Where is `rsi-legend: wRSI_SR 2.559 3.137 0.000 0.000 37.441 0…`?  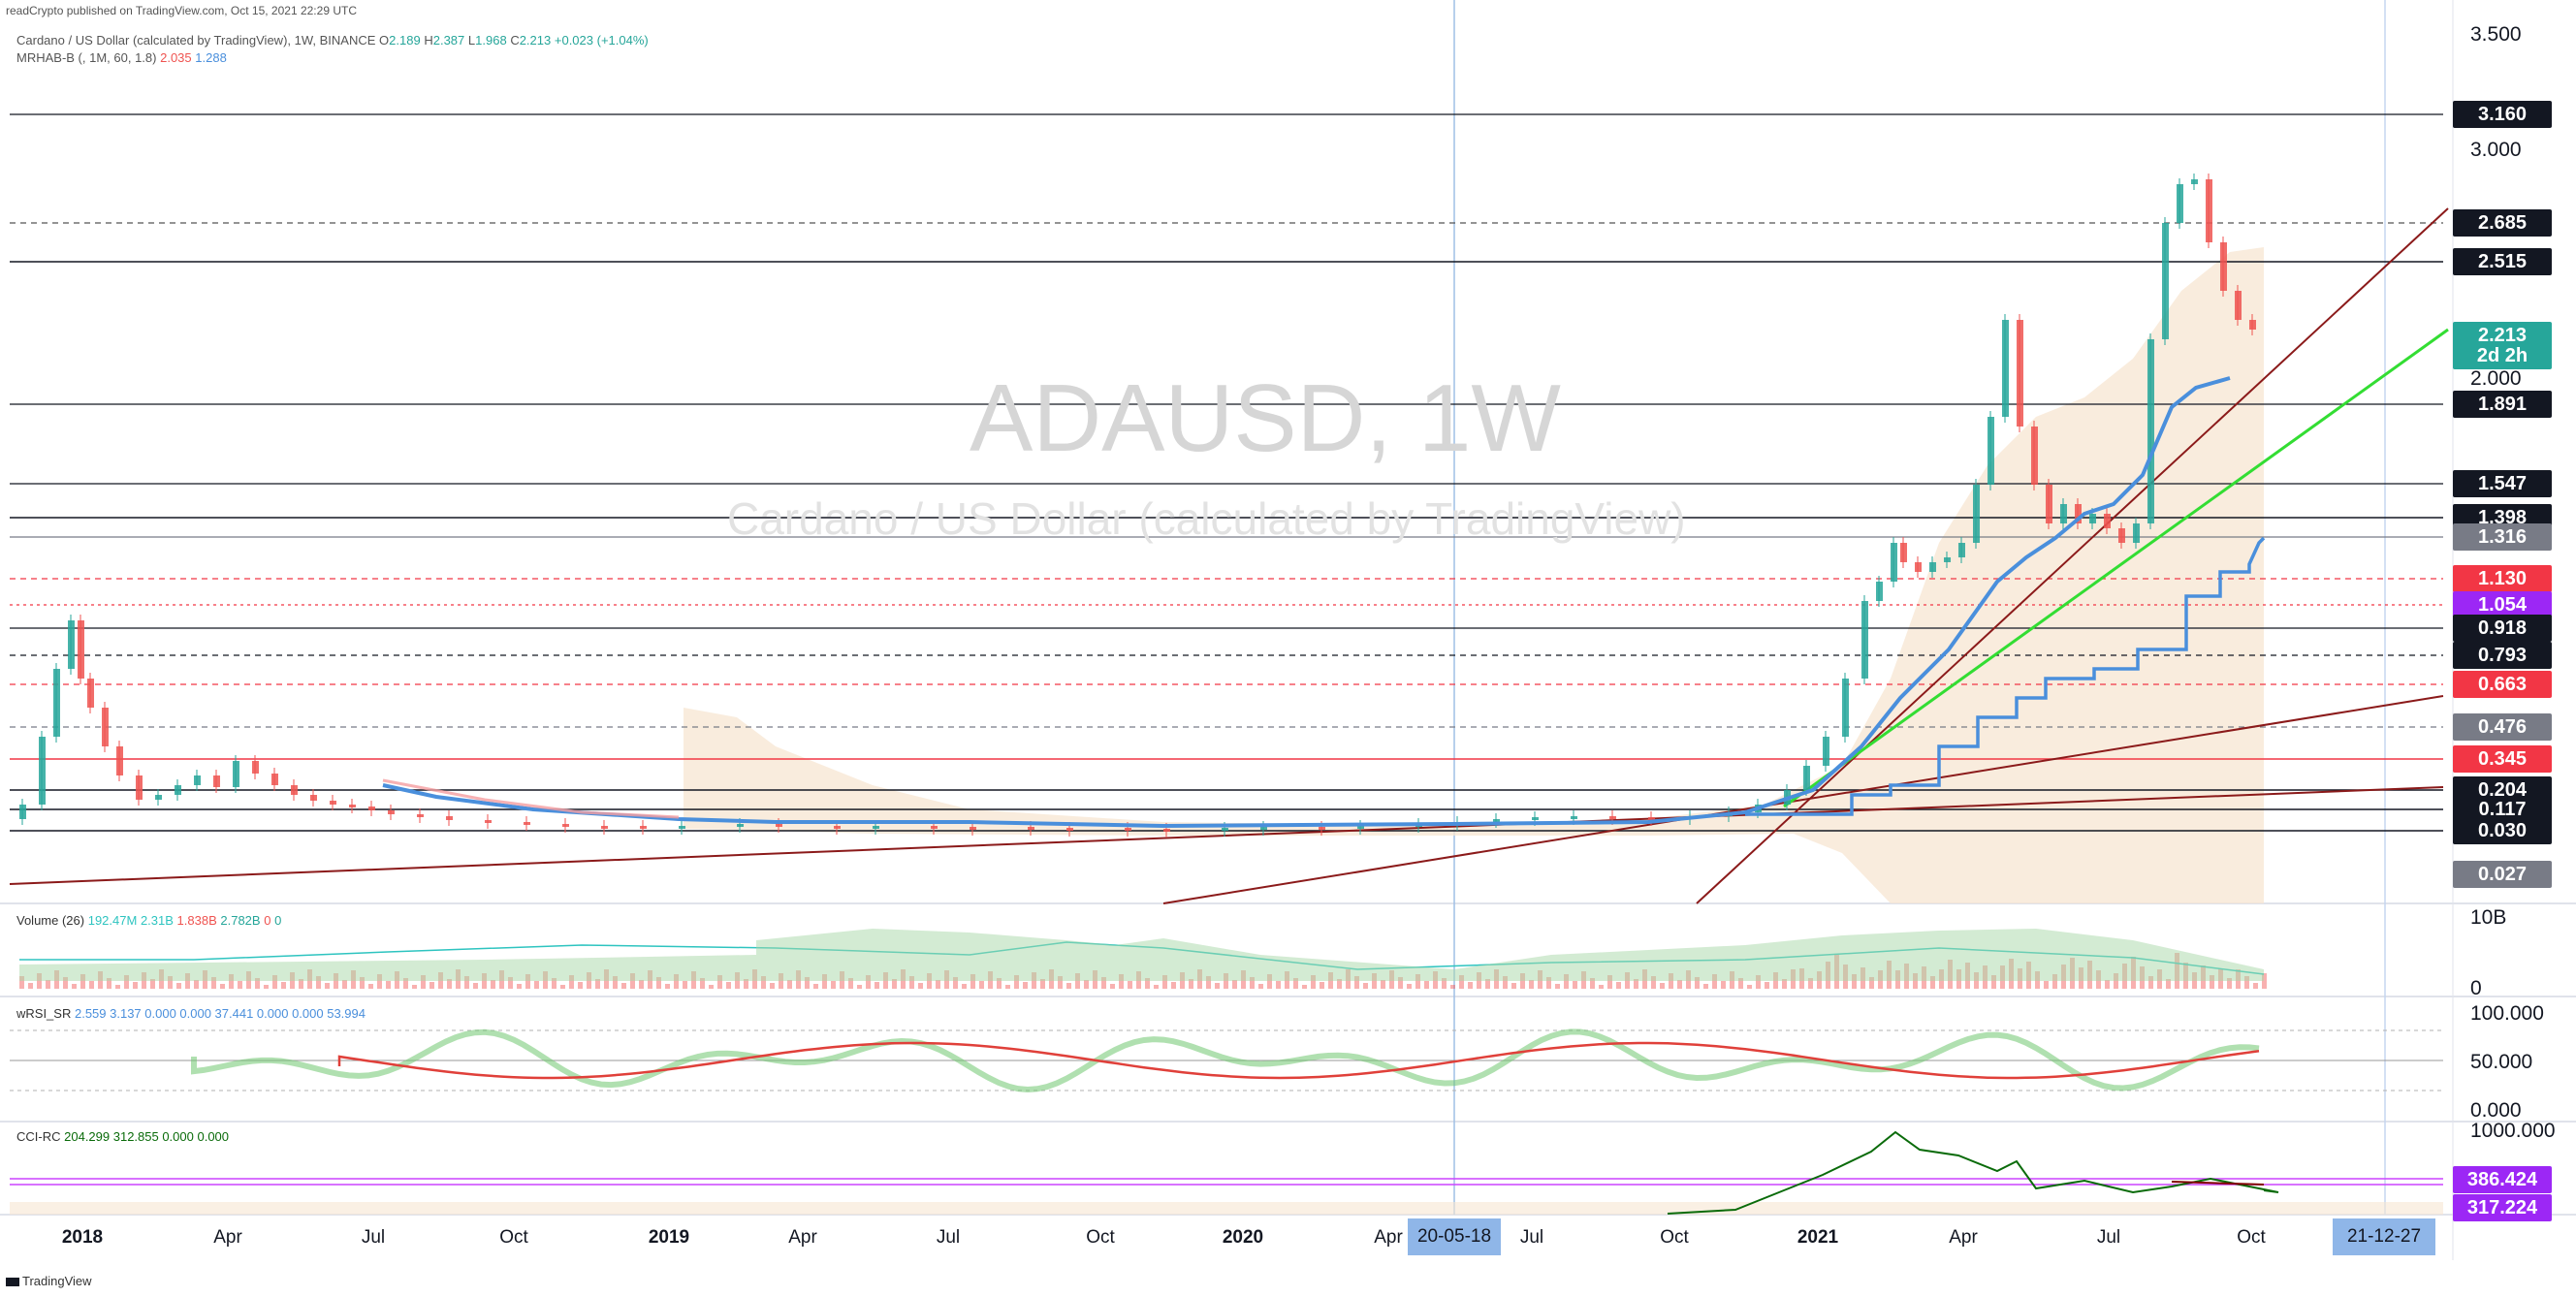 rsi-legend: wRSI_SR 2.559 3.137 0.000 0.000 37.441 0… is located at coordinates (191, 1013).